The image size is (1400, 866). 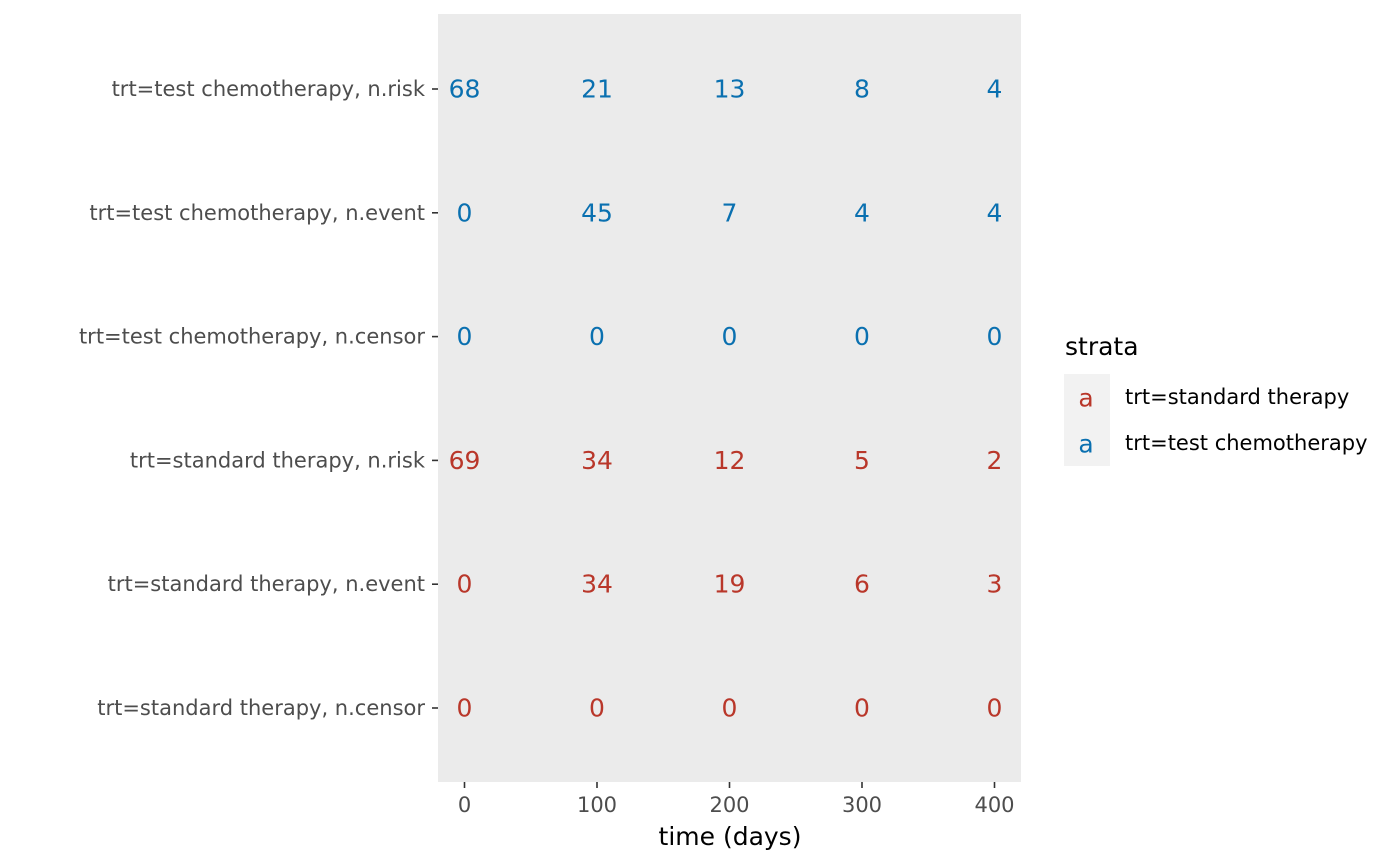 I want to click on table-cell-value: 12, so click(x=730, y=460).